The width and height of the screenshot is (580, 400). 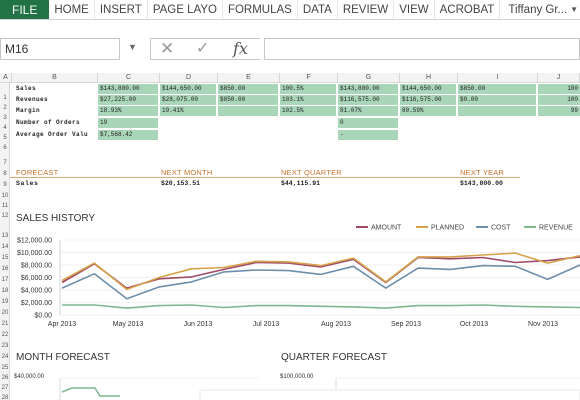 I want to click on next-quarter-value: $44,115.91, so click(x=301, y=183).